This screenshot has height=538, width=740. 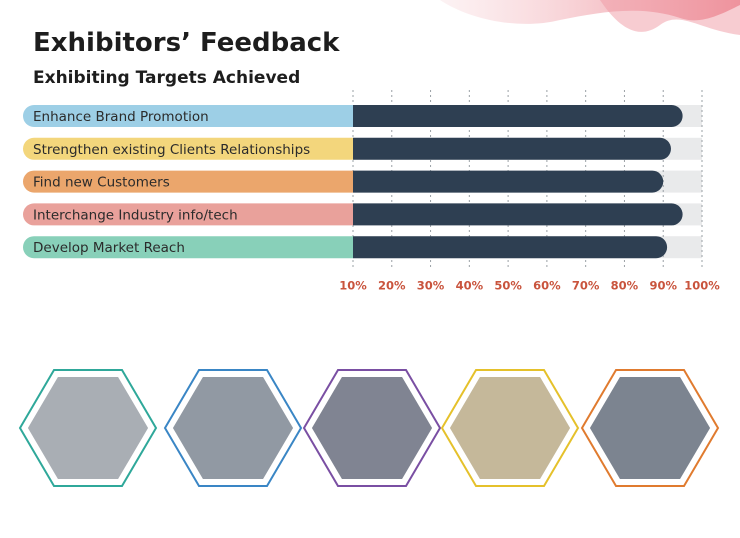 I want to click on chart-title: Exhibitors’ Feedback, so click(x=186, y=43).